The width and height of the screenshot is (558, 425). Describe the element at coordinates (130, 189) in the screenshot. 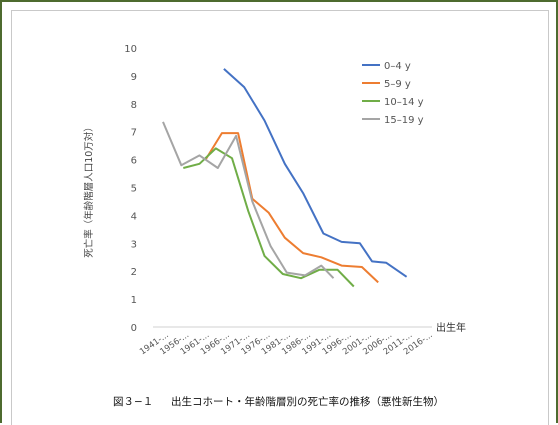

I see `y-axis-ticks: 0 1 2 3 4 5 6 7 8 9 10` at that location.